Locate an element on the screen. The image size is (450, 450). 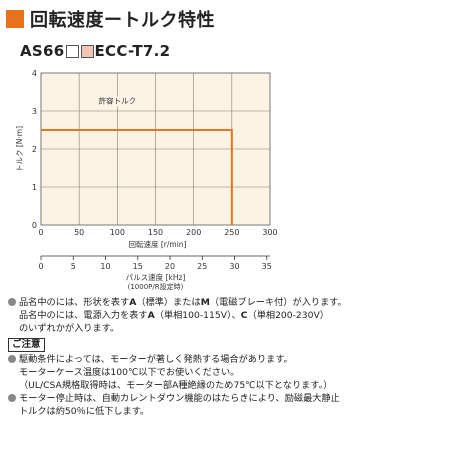
note-shape: 品名中のには、形状を表すA（標準）またはM（電磁ブレーキ付）が入ります。 is located at coordinates (228, 302).